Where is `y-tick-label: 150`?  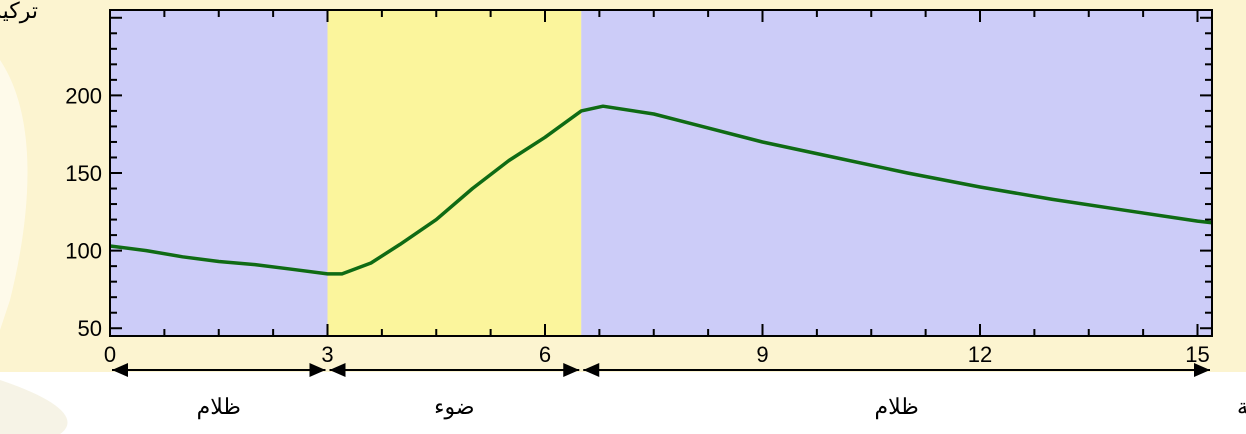 y-tick-label: 150 is located at coordinates (83, 173).